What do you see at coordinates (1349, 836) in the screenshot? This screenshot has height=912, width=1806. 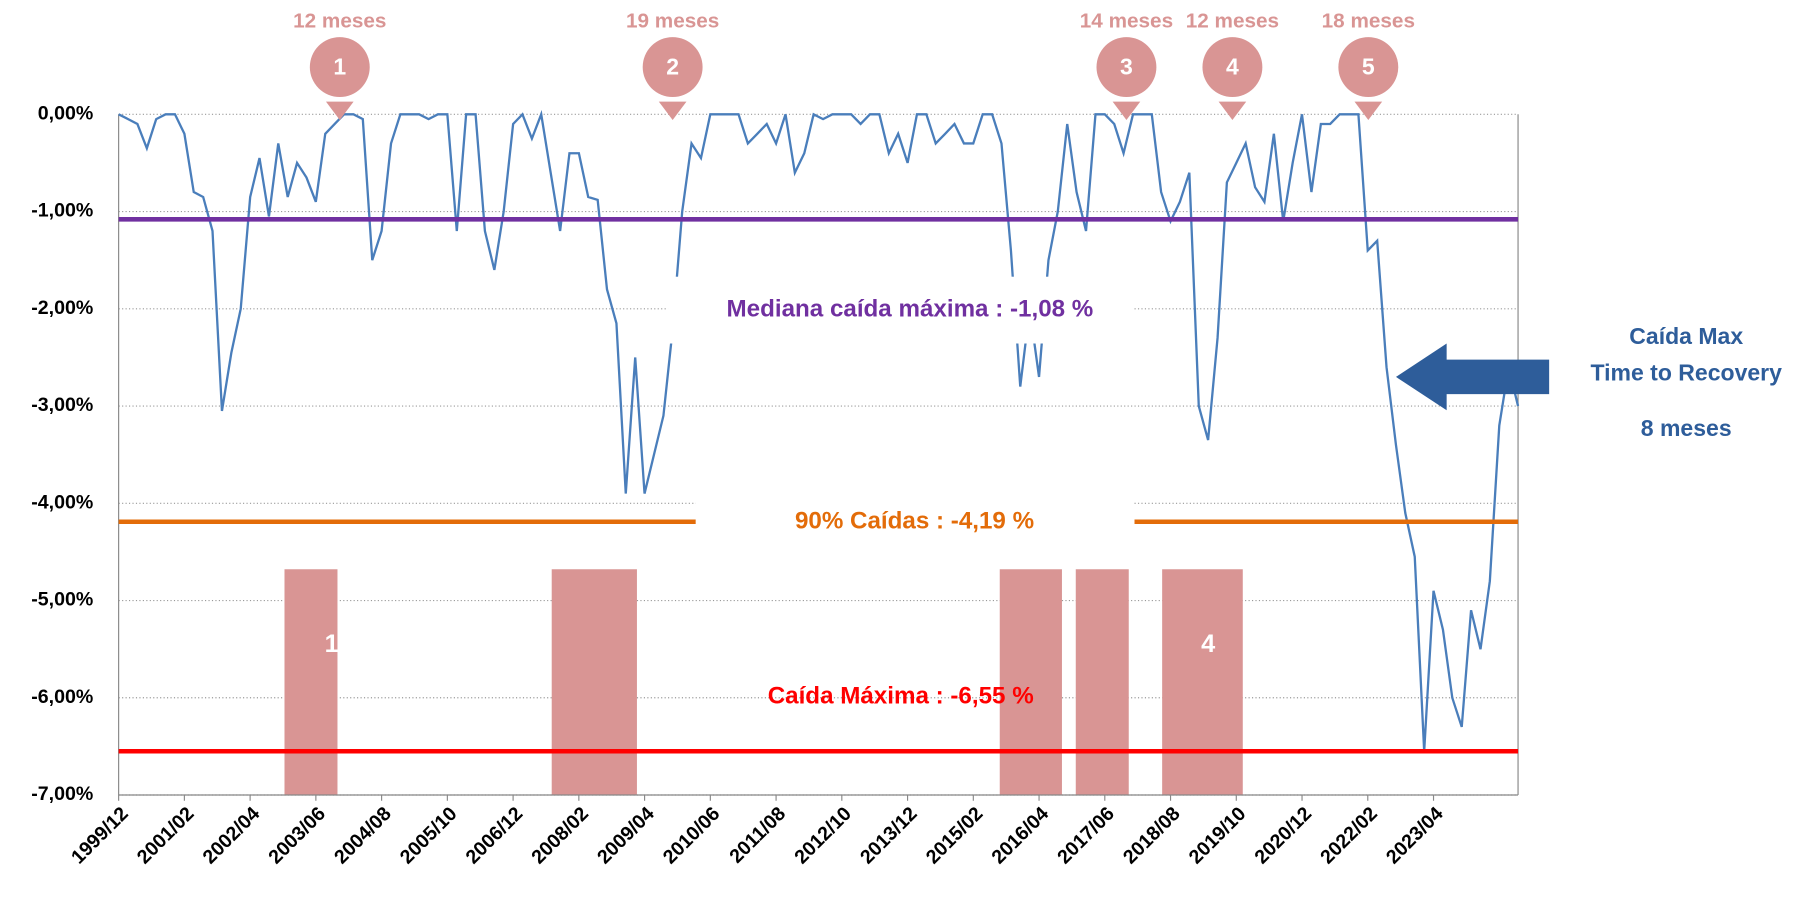 I see `x-tick-label: 2022/02` at bounding box center [1349, 836].